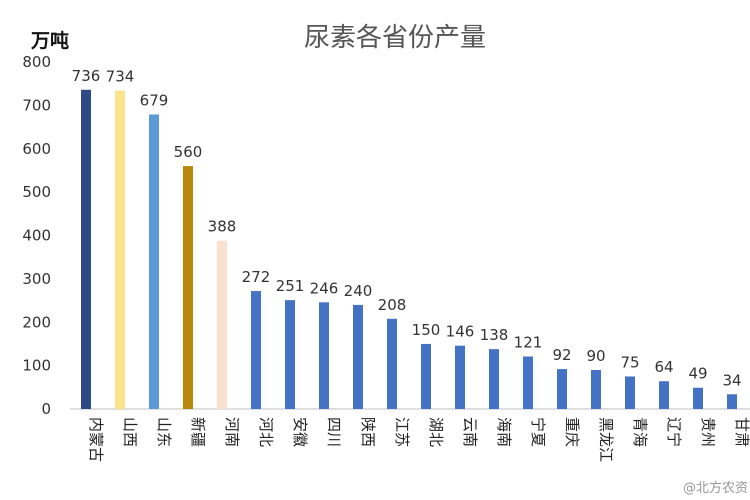 The image size is (750, 500). I want to click on y-tick-label: 800, so click(36, 62).